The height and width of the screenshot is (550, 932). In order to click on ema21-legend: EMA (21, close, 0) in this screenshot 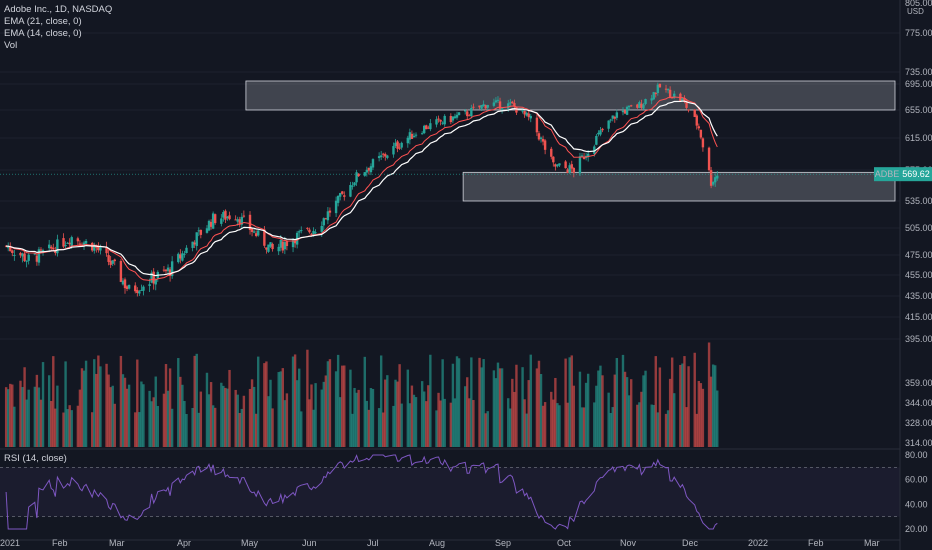, I will do `click(43, 21)`.